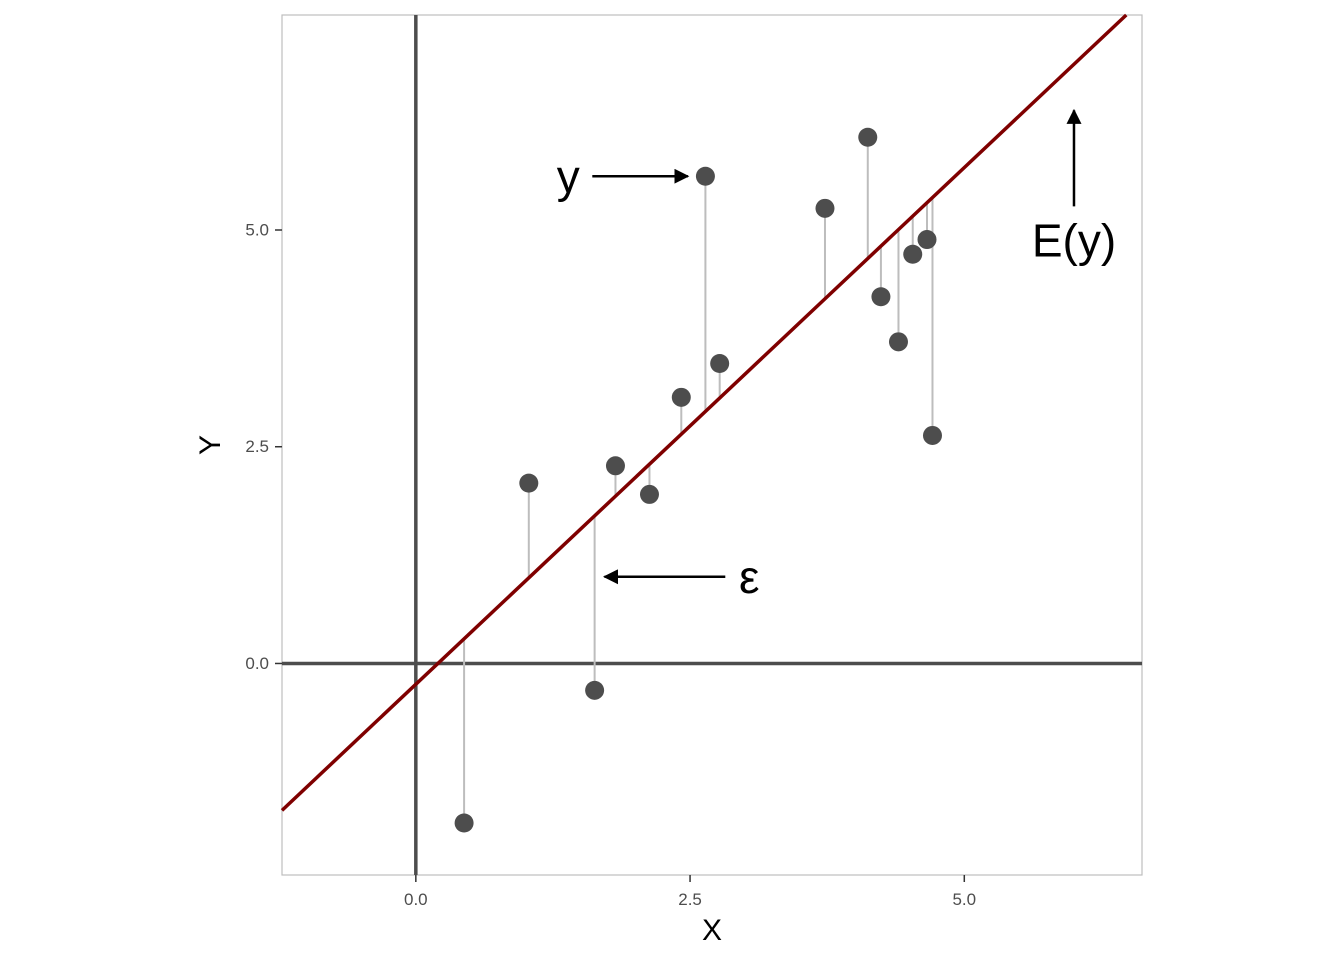 Image resolution: width=1344 pixels, height=960 pixels. I want to click on y-tick-label-2: 5.0, so click(257, 230).